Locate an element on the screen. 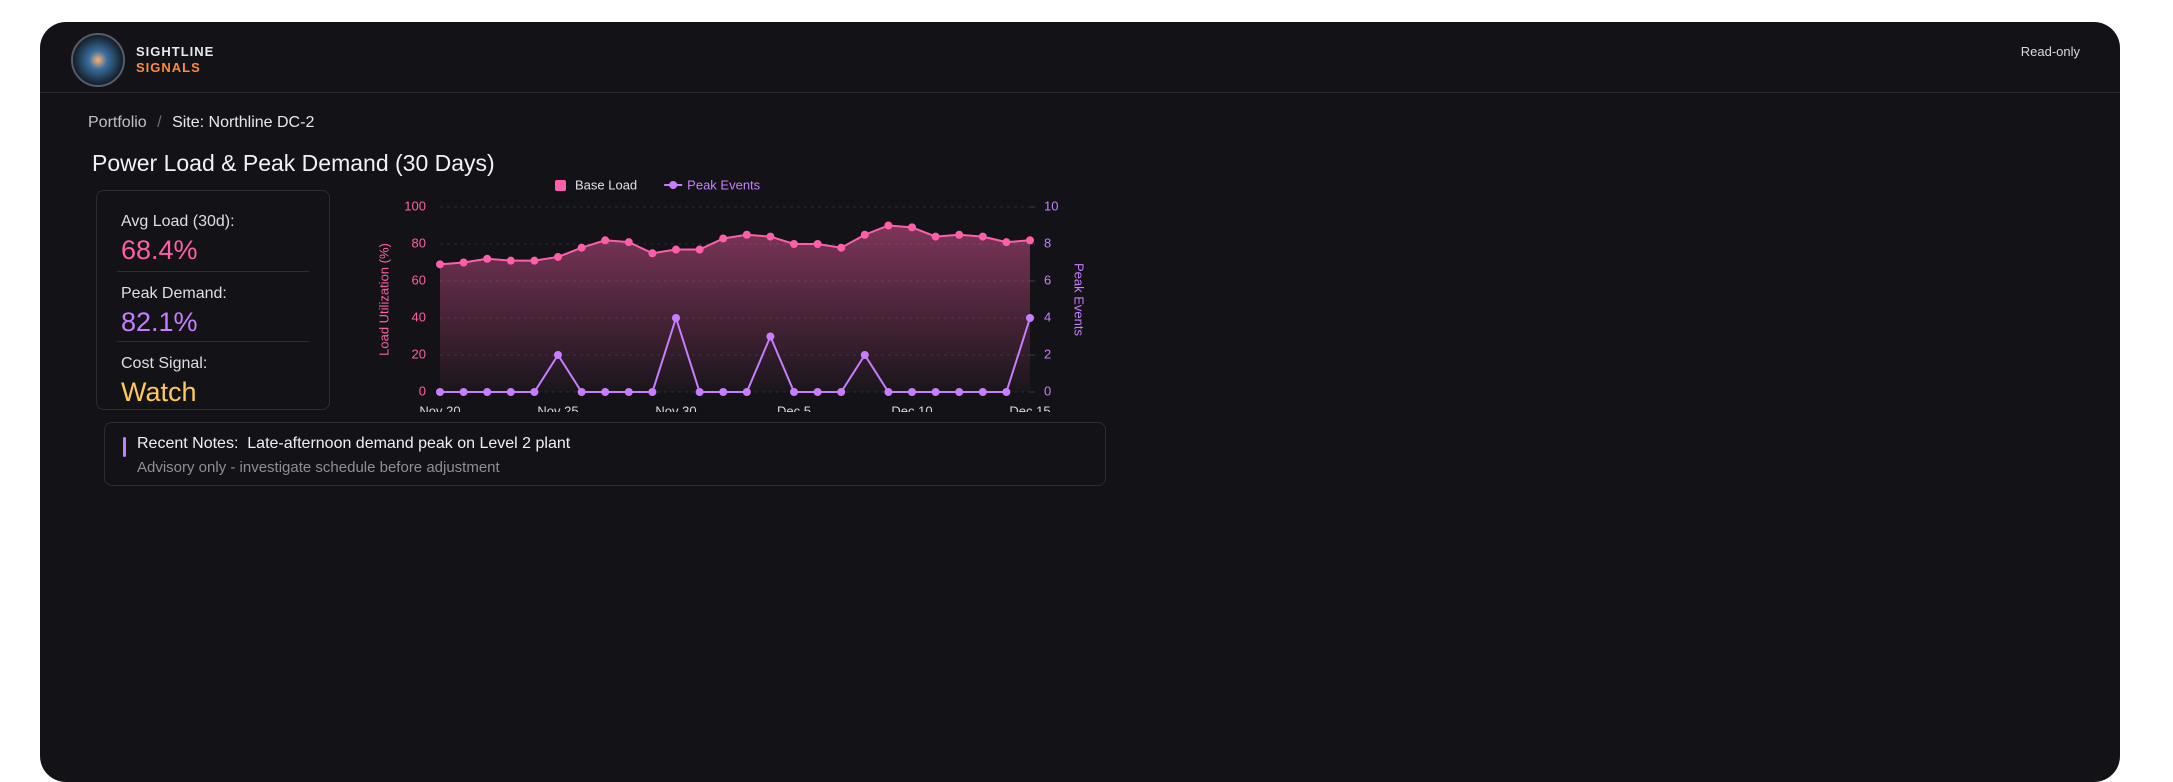 The width and height of the screenshot is (2173, 782). y-tick-label: 20 is located at coordinates (419, 353).